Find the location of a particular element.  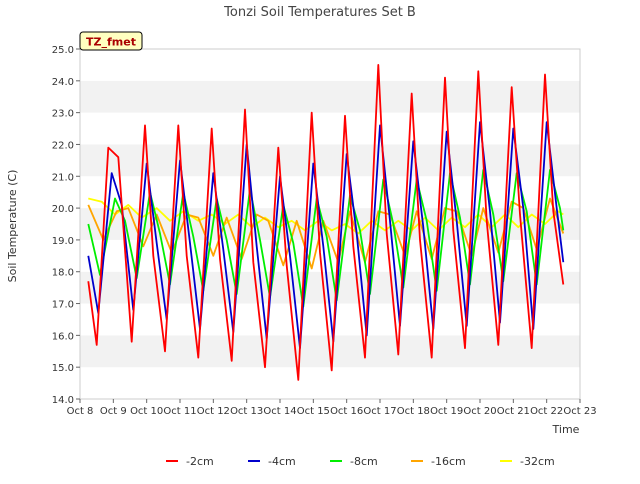

x-tick-label: Oct 11 is located at coordinates (179, 411).